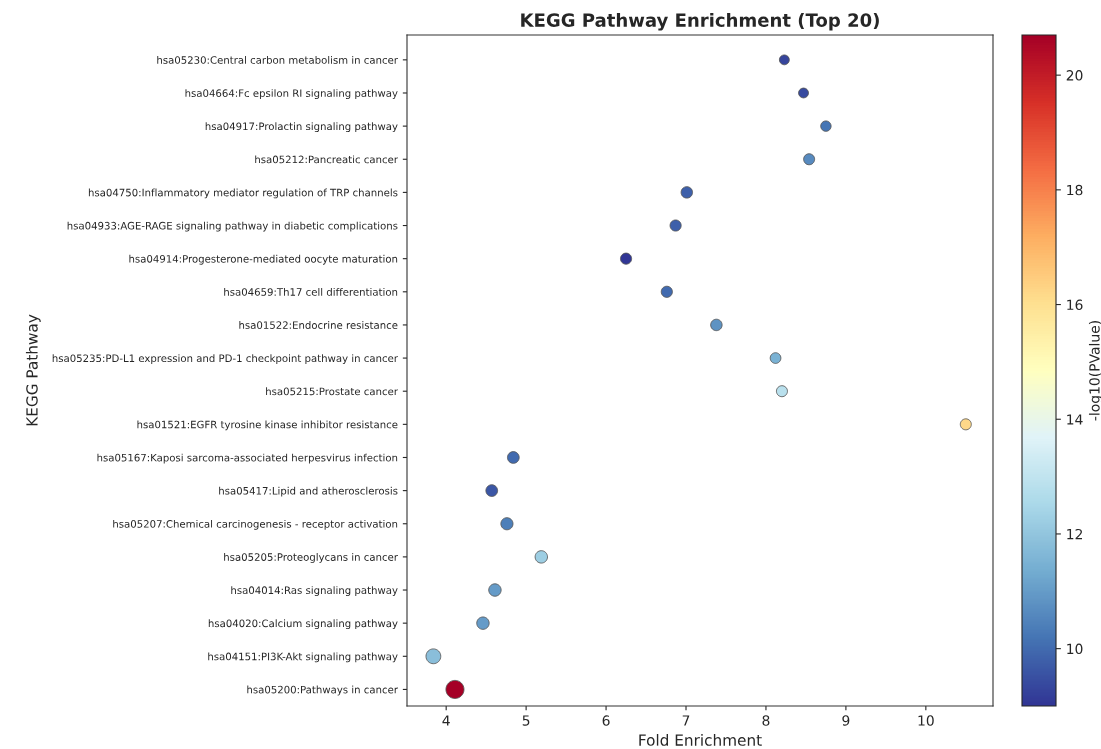  Describe the element at coordinates (700, 740) in the screenshot. I see `x-axis-title: Fold Enrichment` at that location.